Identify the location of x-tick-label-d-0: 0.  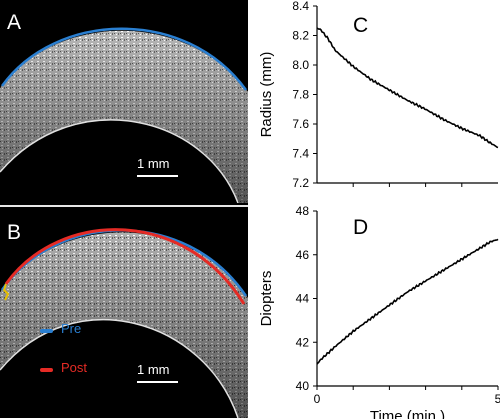
(317, 399).